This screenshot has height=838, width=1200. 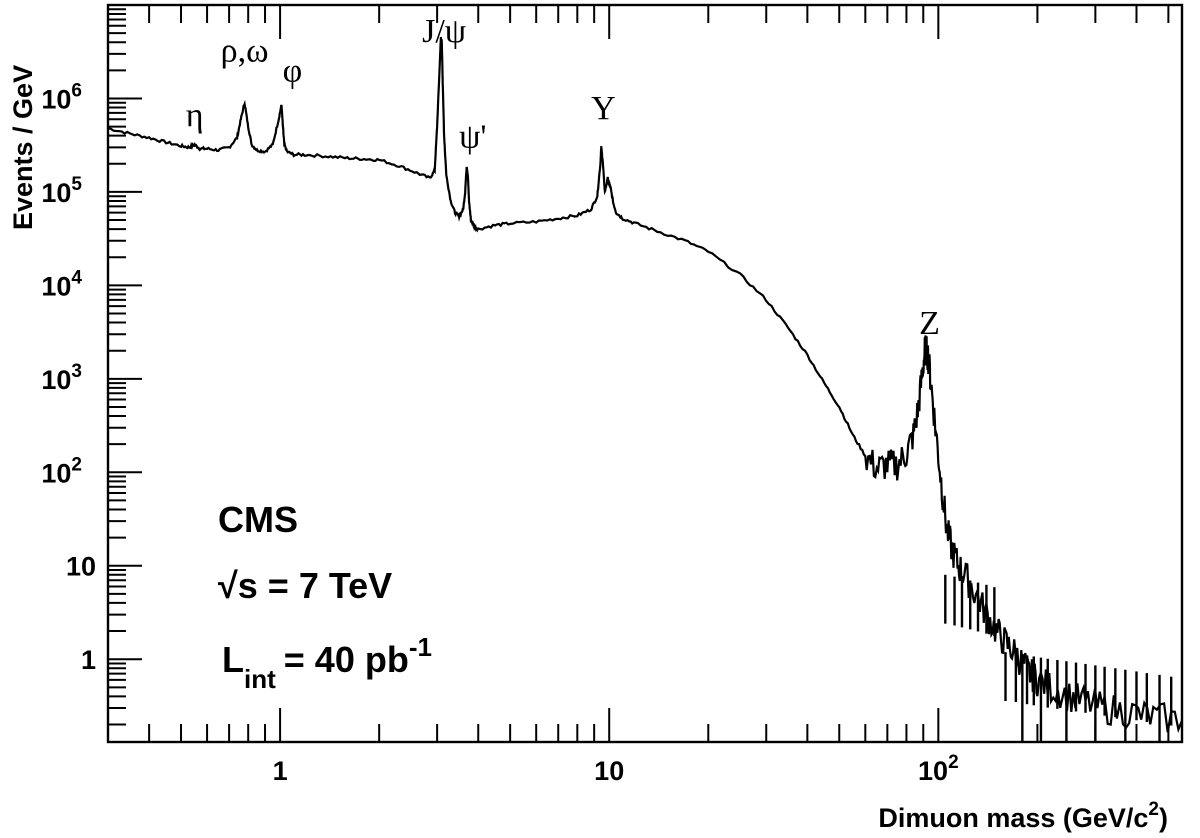 I want to click on y-tick-label: 10, so click(x=81, y=567).